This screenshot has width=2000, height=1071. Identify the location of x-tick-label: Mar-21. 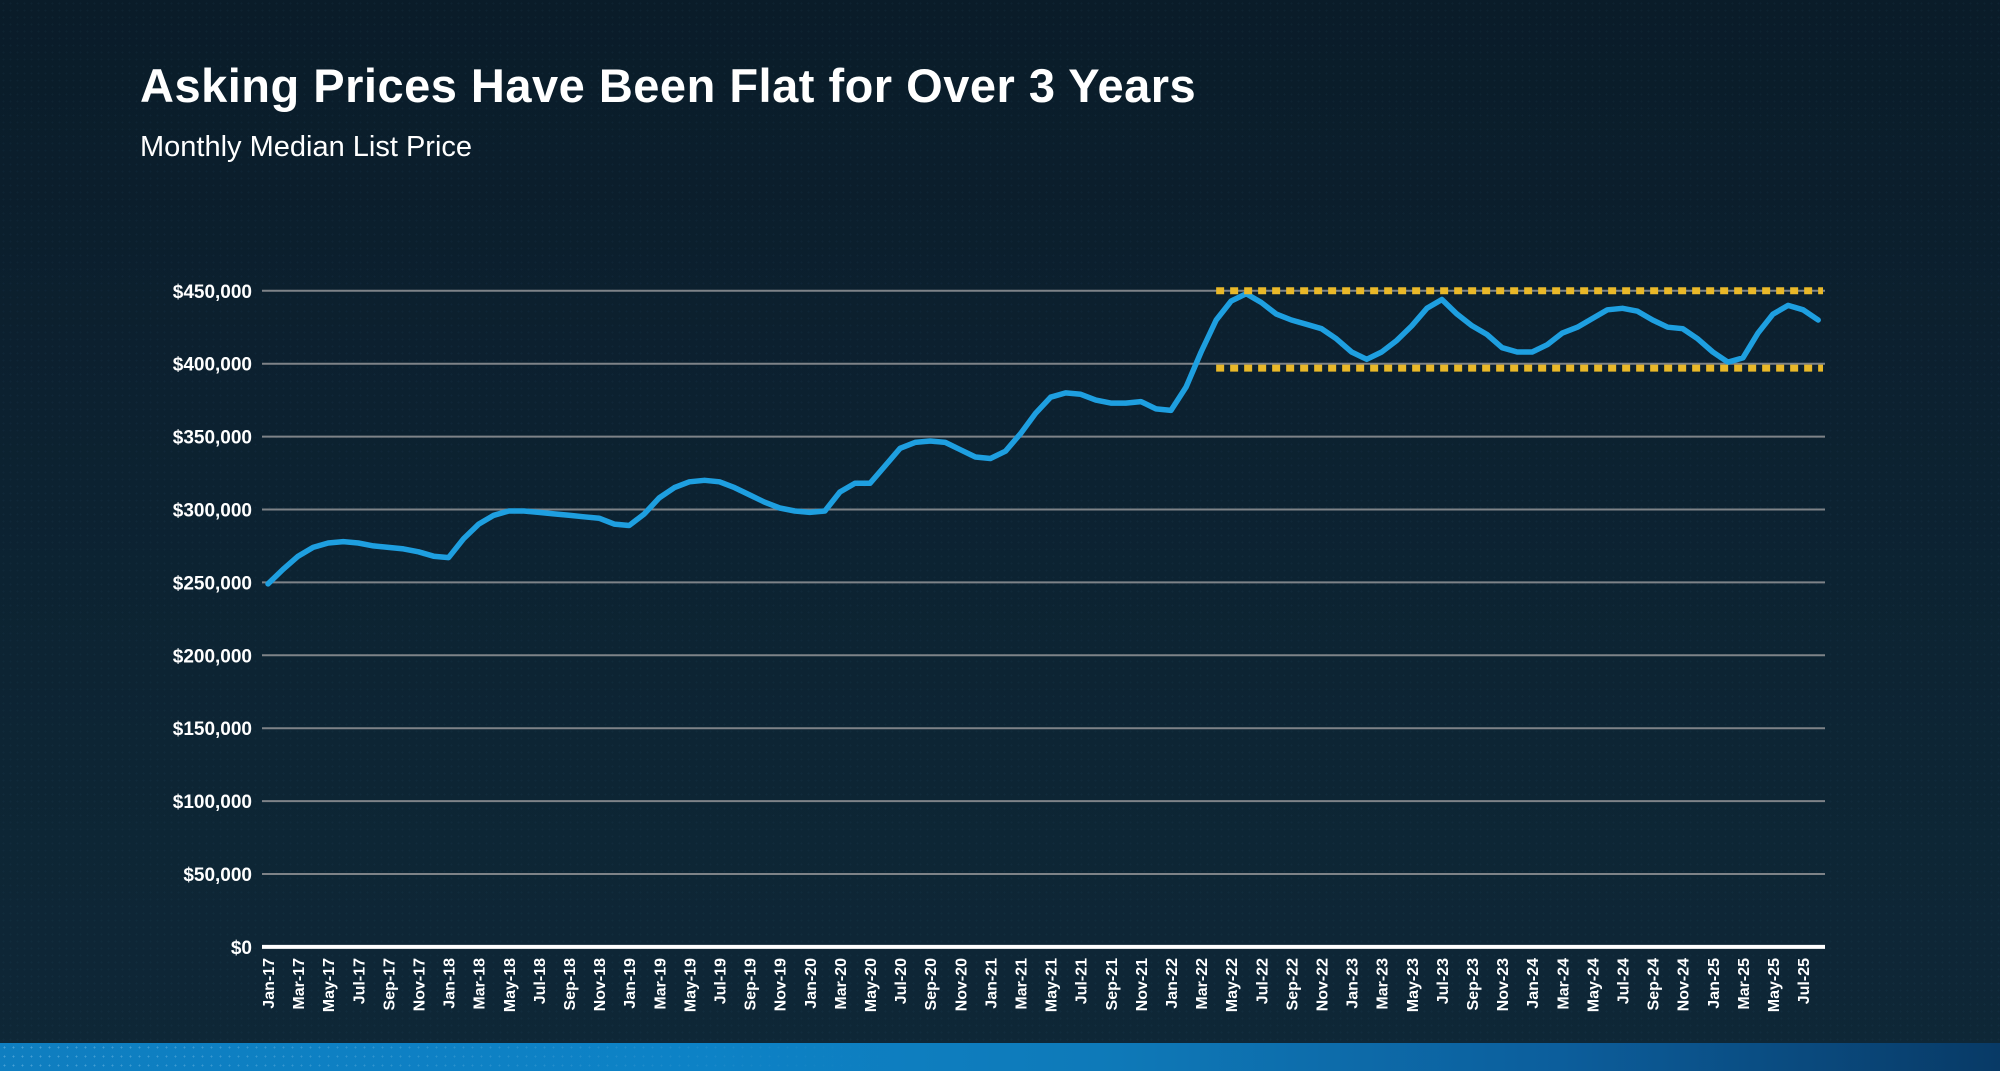
(1022, 984).